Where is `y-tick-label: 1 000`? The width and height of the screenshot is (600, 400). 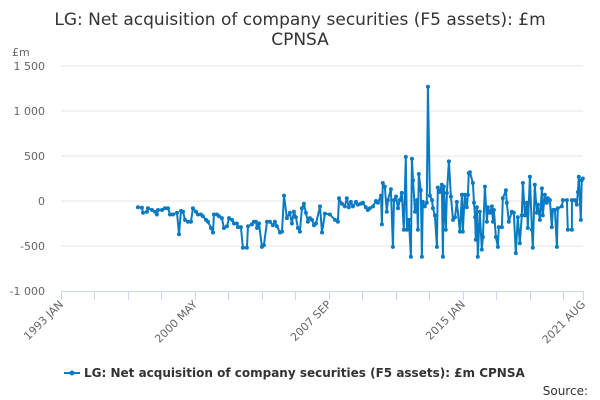
y-tick-label: 1 000 is located at coordinates (30, 111).